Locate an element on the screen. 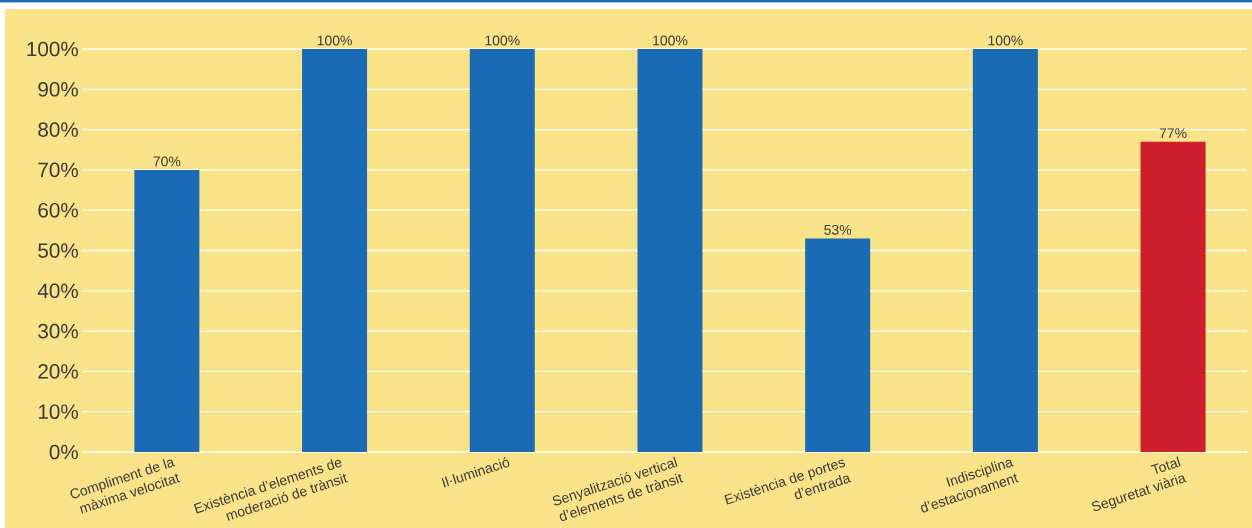 The width and height of the screenshot is (1252, 528). y-tick-label: 20% is located at coordinates (58, 371).